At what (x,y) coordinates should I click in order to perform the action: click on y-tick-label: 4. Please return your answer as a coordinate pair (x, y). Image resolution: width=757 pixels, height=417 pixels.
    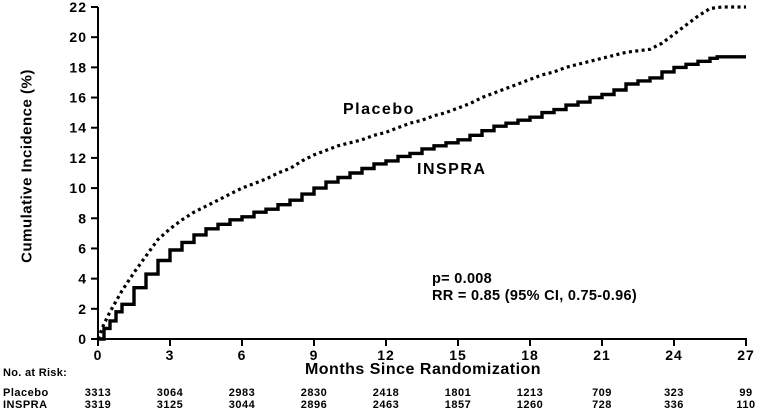
    Looking at the image, I should click on (82, 279).